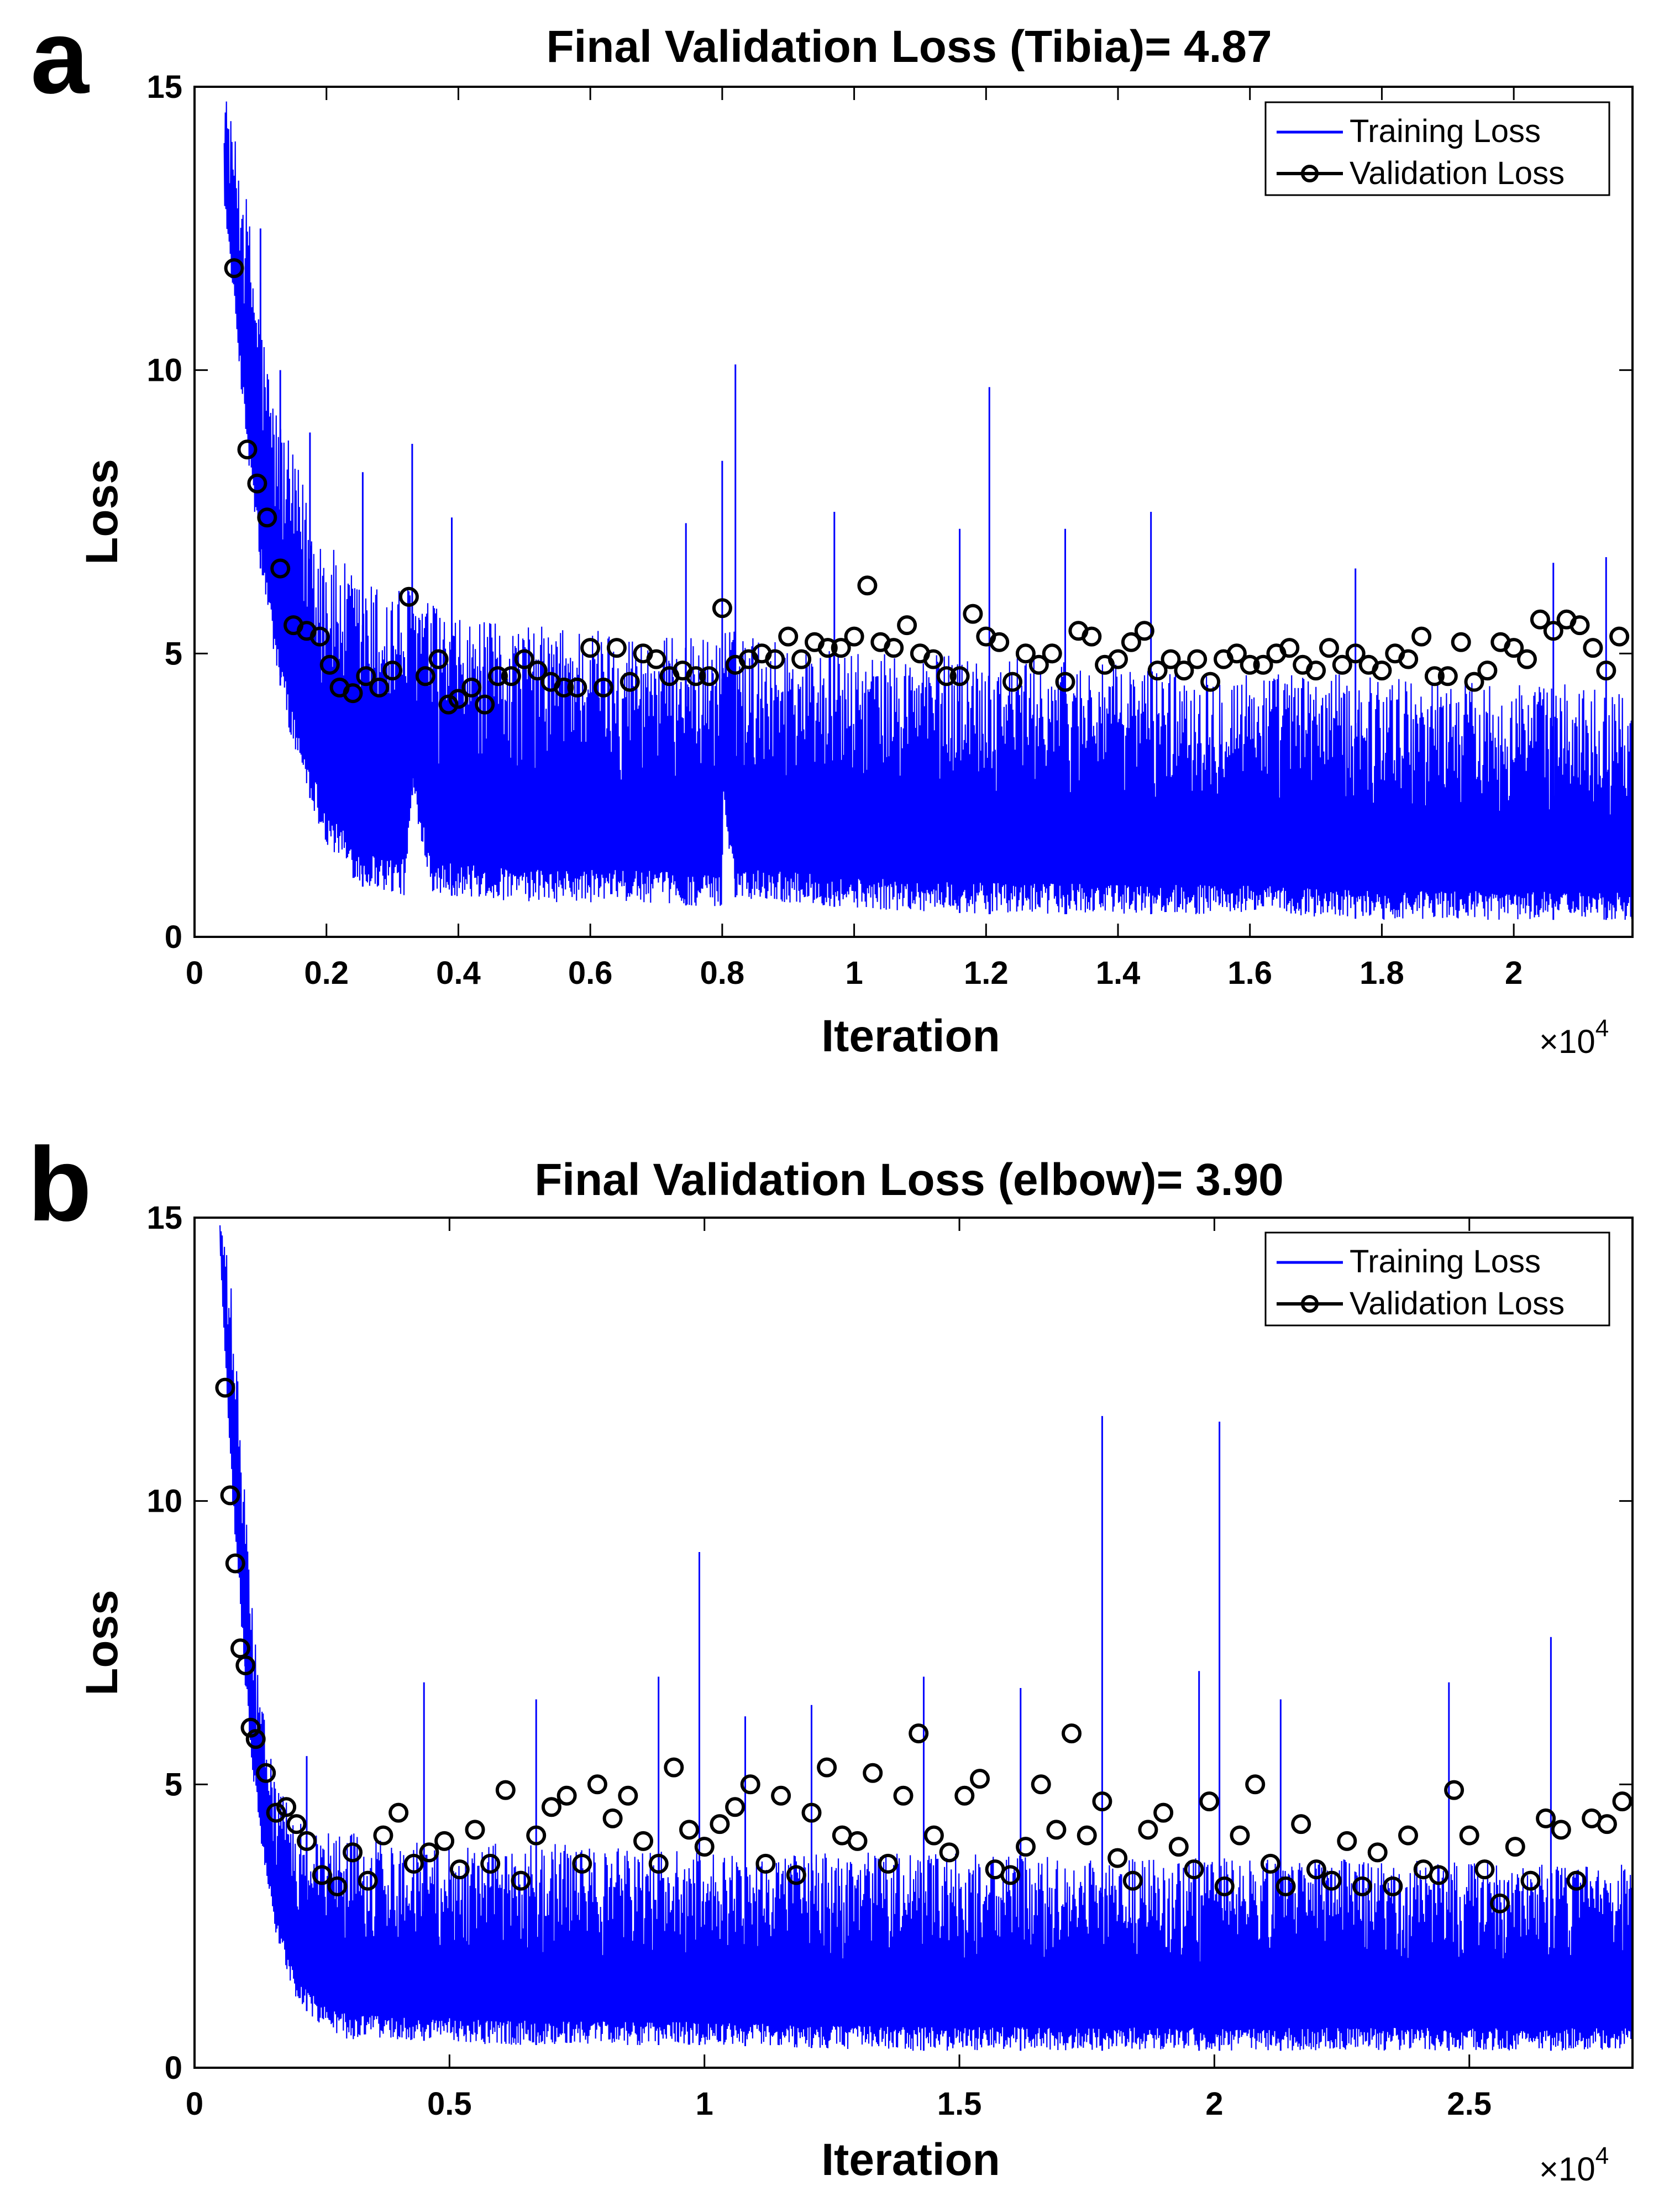 This screenshot has height=2212, width=1664. Describe the element at coordinates (1381, 973) in the screenshot. I see `x-tick-label: 1.8` at that location.